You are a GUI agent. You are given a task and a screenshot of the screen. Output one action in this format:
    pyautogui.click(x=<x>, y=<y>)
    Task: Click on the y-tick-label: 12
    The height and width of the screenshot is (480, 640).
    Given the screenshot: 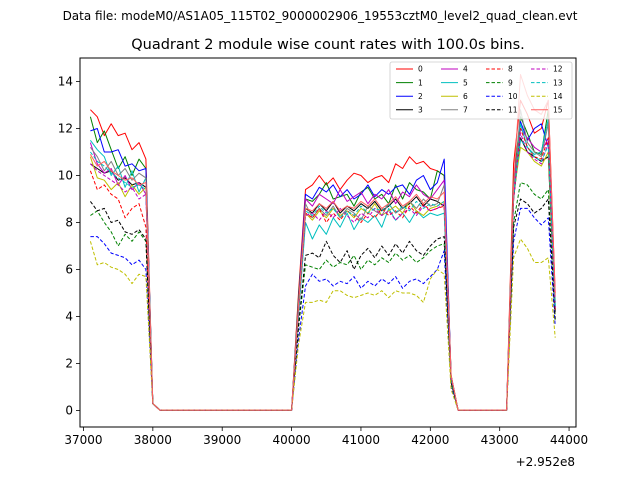 What is the action you would take?
    pyautogui.click(x=65, y=129)
    